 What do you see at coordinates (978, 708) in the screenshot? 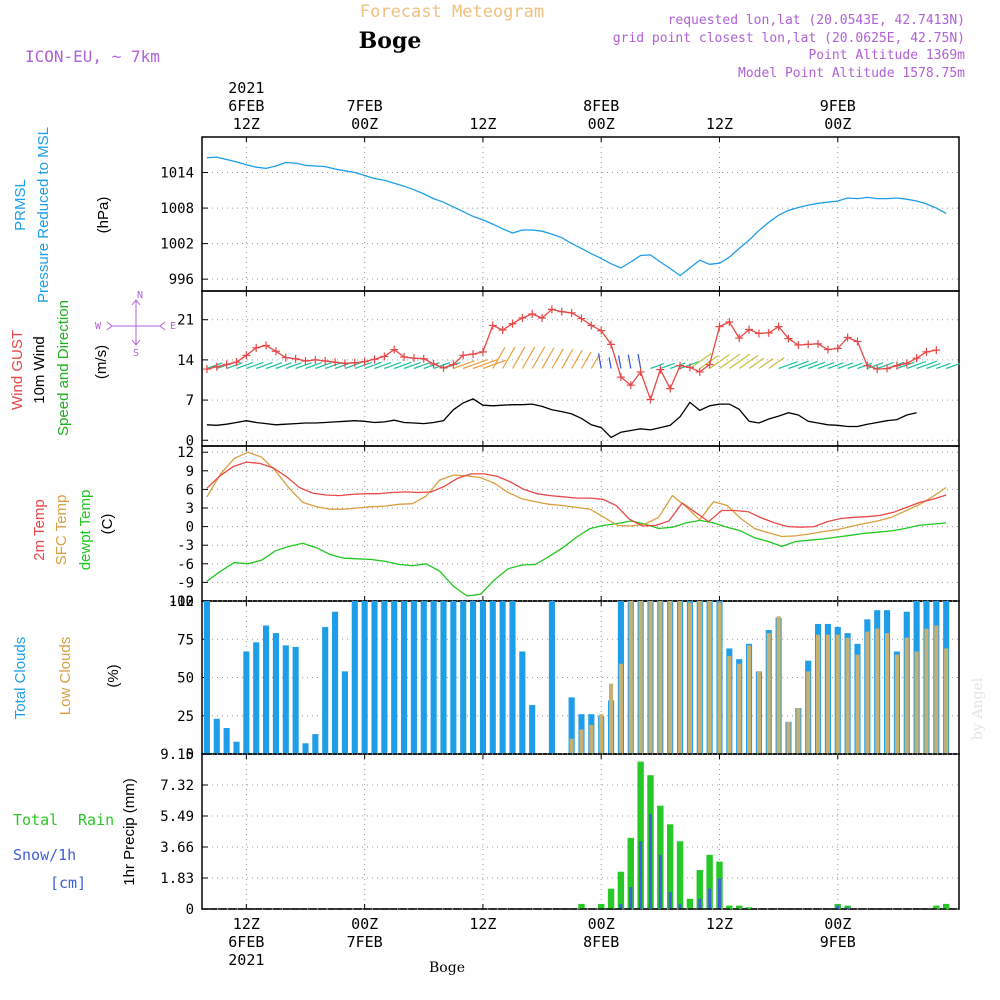
I see `watermark: by Angel` at bounding box center [978, 708].